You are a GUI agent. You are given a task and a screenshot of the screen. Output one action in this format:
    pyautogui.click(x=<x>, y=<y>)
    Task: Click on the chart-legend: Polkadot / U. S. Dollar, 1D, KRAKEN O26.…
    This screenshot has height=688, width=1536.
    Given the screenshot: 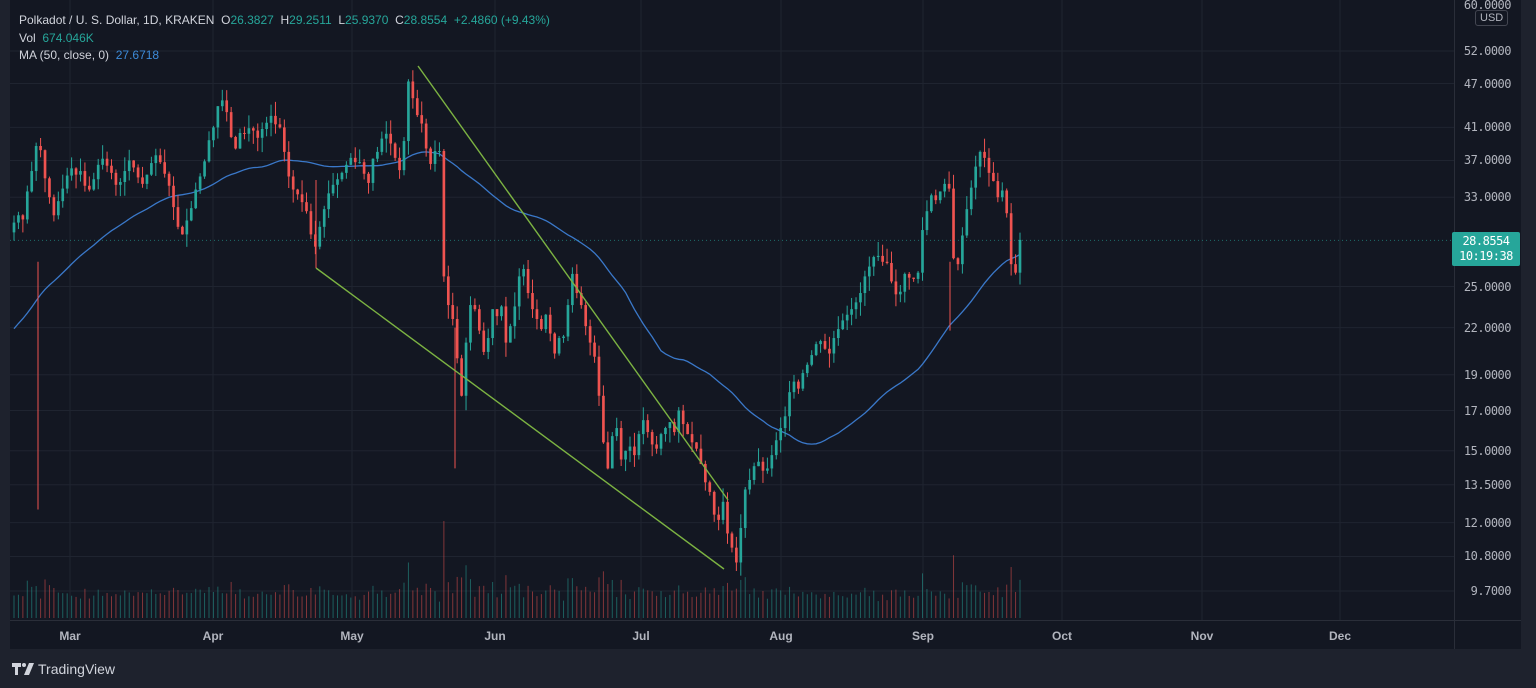 What is the action you would take?
    pyautogui.click(x=284, y=38)
    